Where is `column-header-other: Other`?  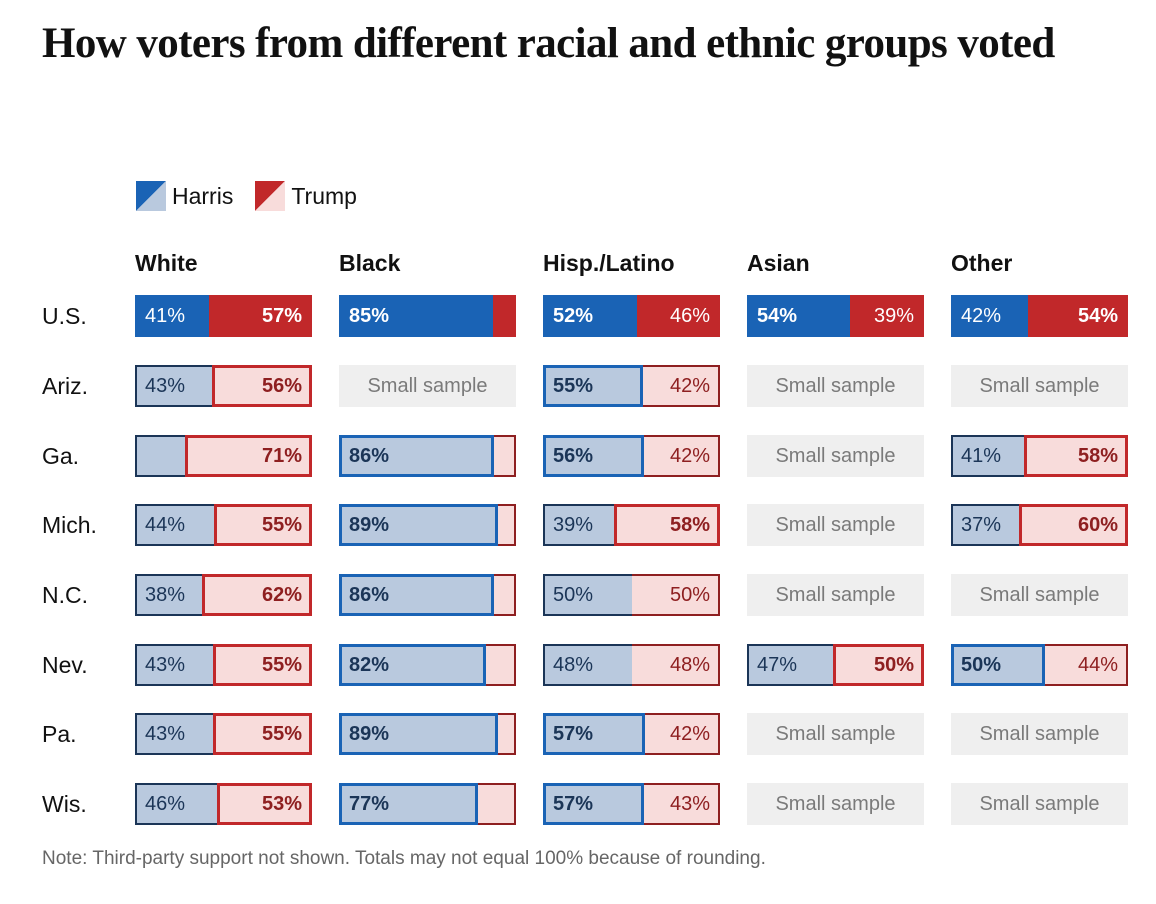 column-header-other: Other is located at coordinates (982, 263).